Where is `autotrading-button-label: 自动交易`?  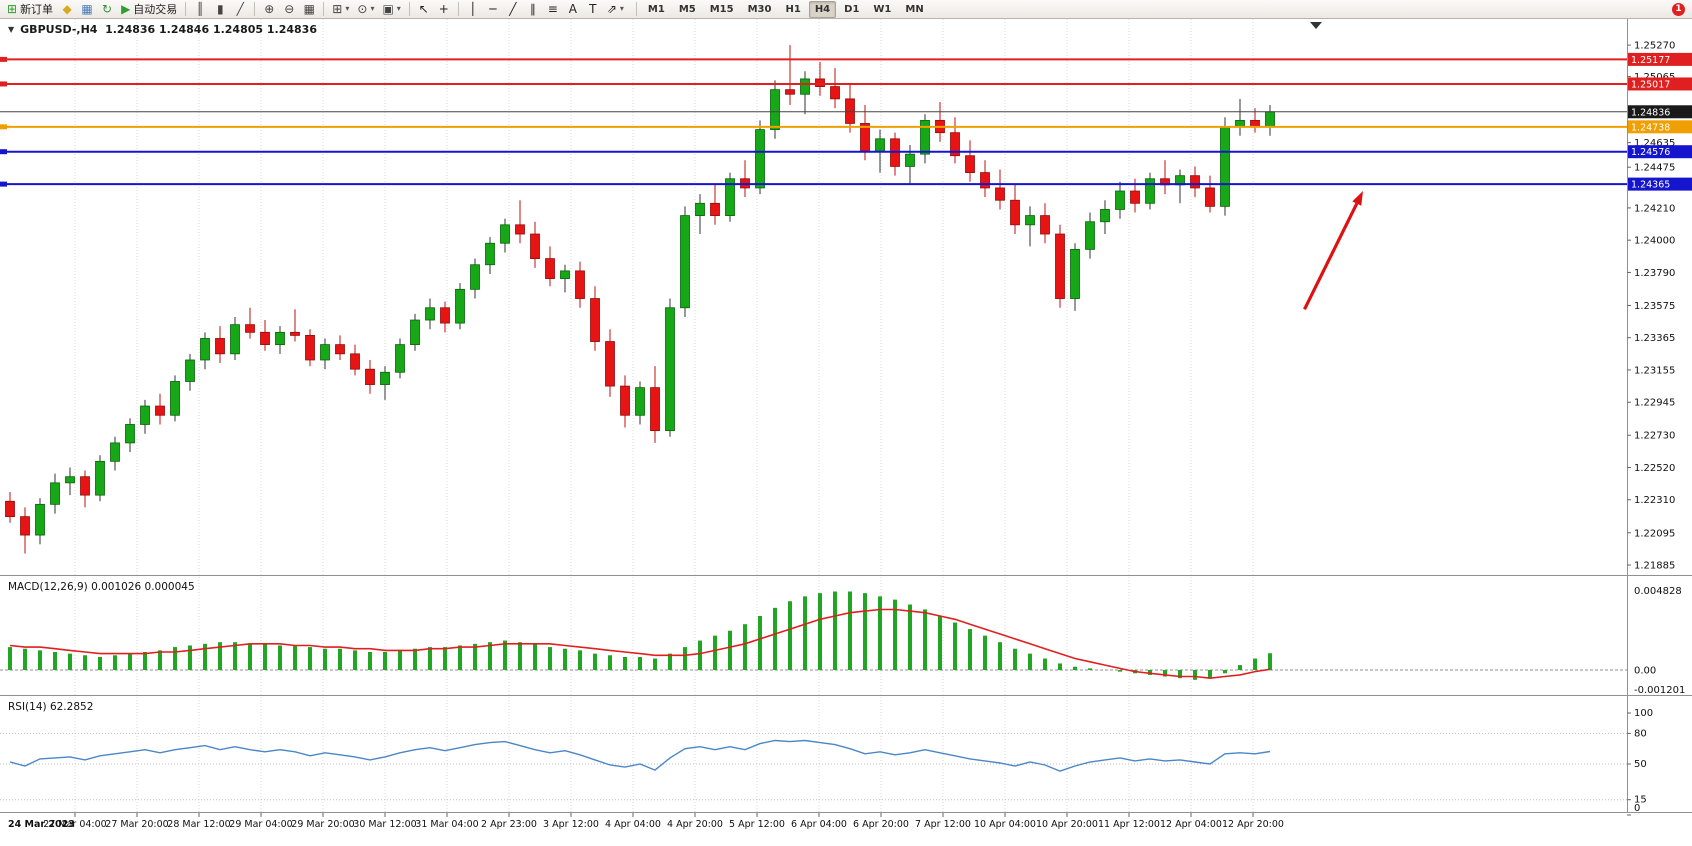 autotrading-button-label: 自动交易 is located at coordinates (155, 9).